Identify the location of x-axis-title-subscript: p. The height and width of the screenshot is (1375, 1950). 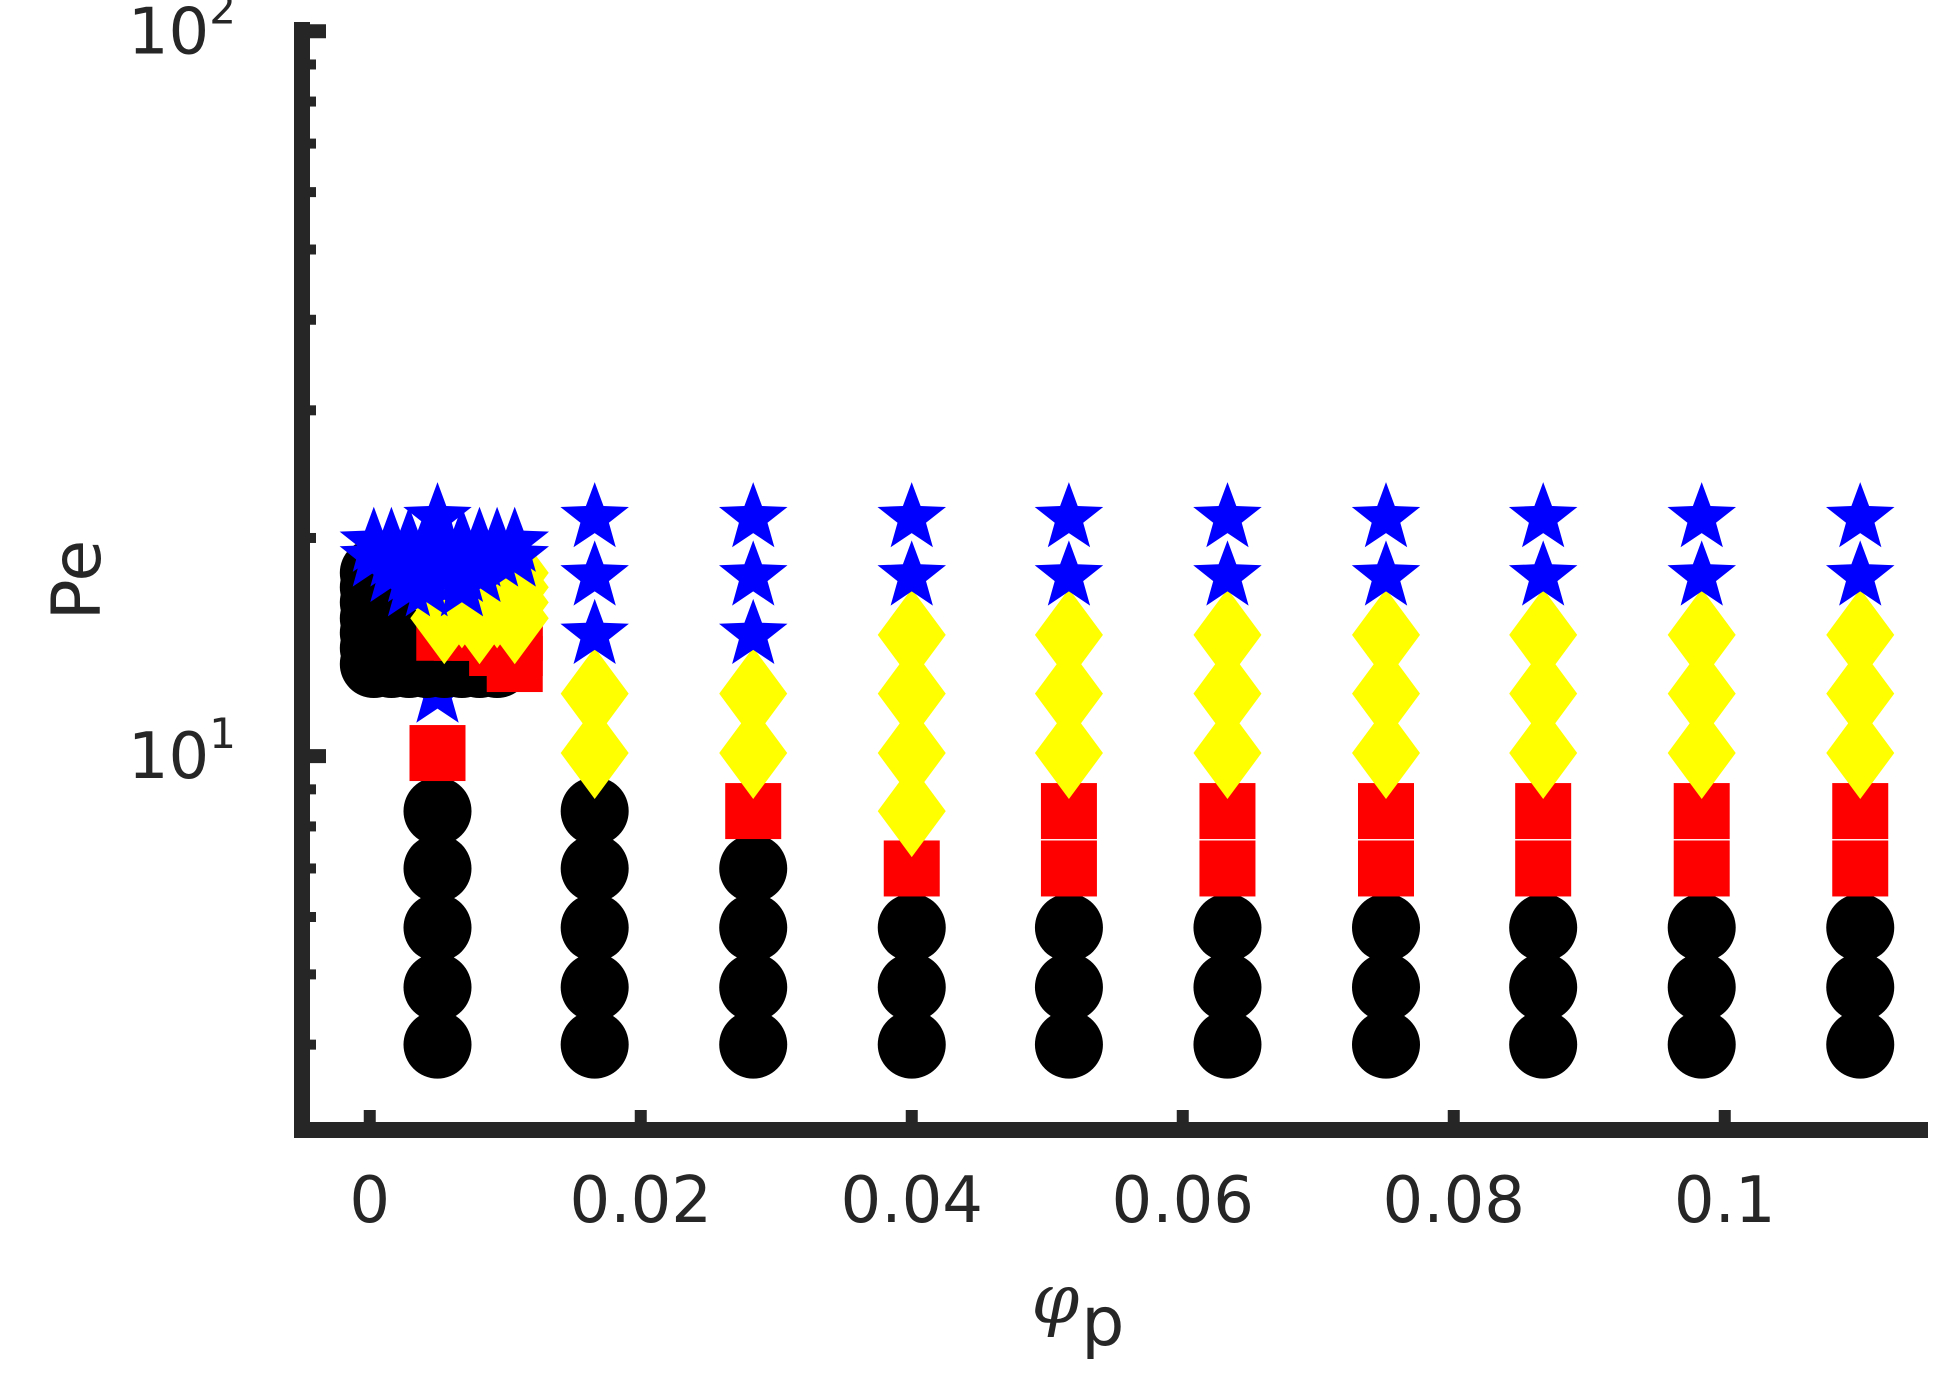
(1102, 1322).